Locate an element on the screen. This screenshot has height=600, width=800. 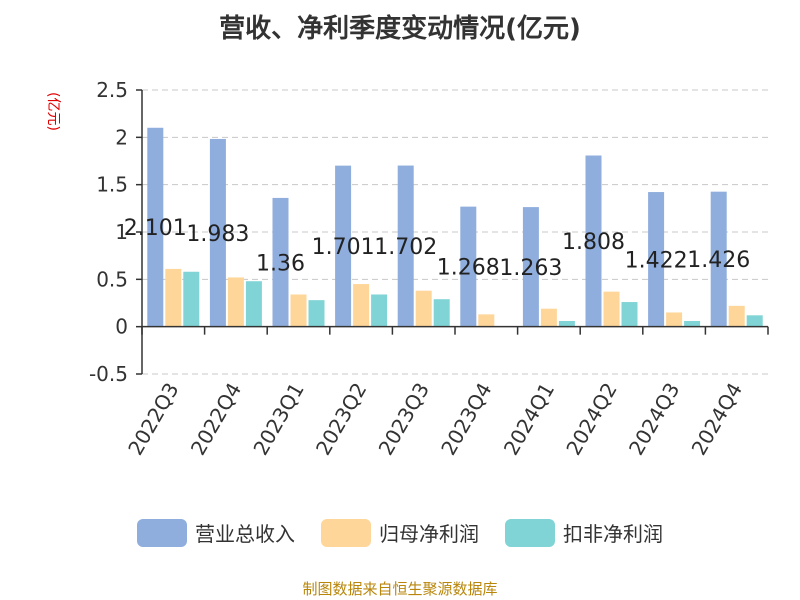
x-tick-label: 2022Q4 is located at coordinates (216, 419).